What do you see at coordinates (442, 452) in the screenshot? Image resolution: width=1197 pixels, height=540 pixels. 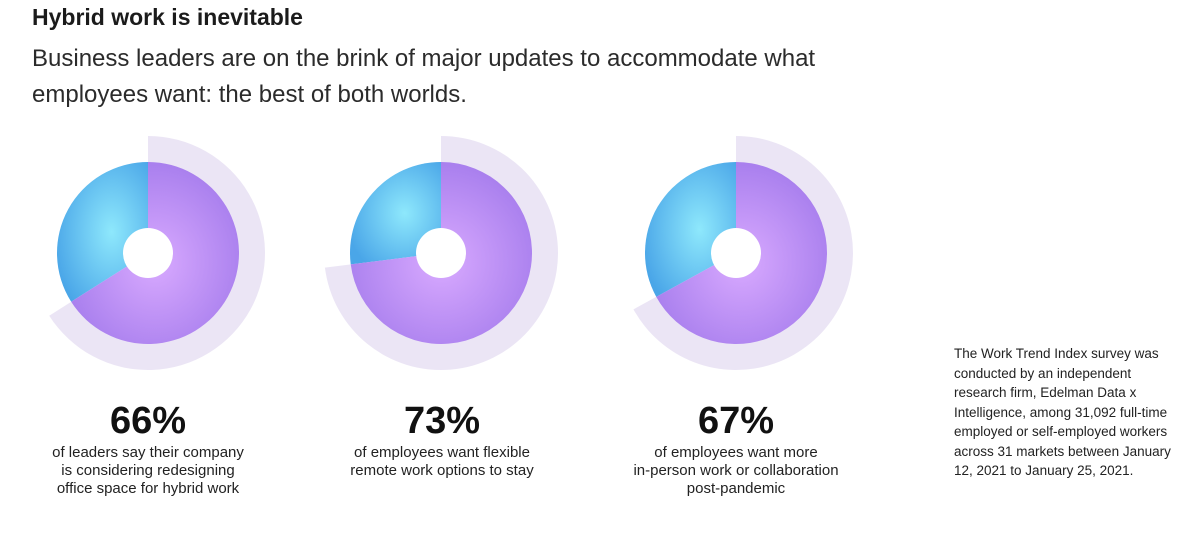 I see `stat-2-line-1: of employees want flexible` at bounding box center [442, 452].